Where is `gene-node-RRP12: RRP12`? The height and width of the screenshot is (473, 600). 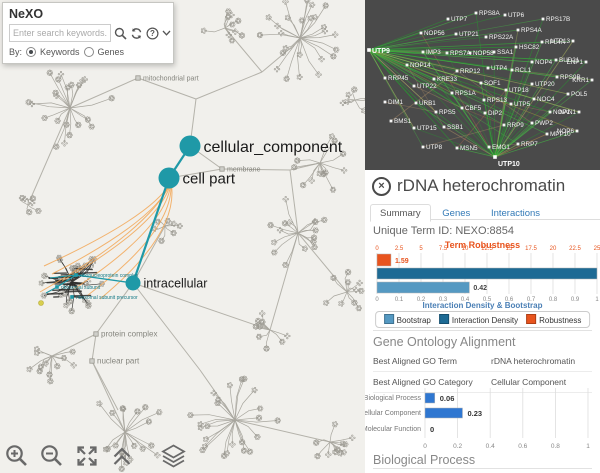 gene-node-RRP12: RRP12 is located at coordinates (468, 71).